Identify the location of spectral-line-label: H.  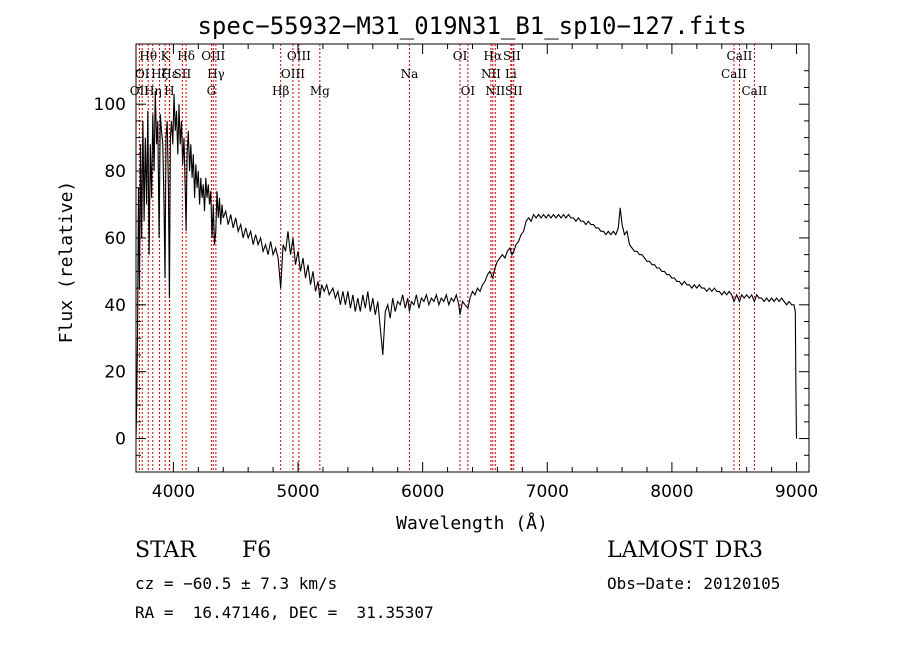
(169, 91).